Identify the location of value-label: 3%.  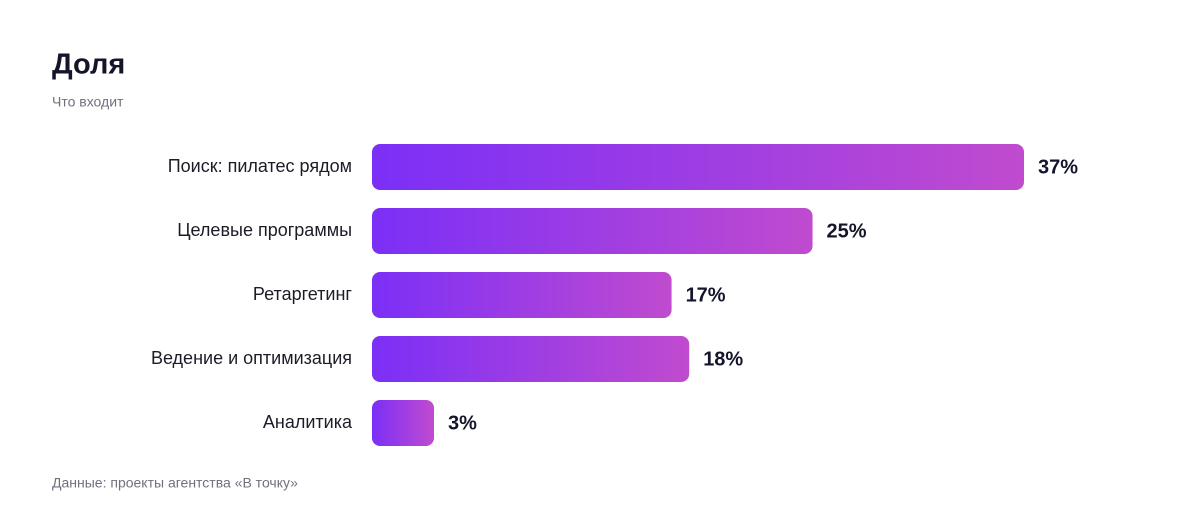
(462, 423).